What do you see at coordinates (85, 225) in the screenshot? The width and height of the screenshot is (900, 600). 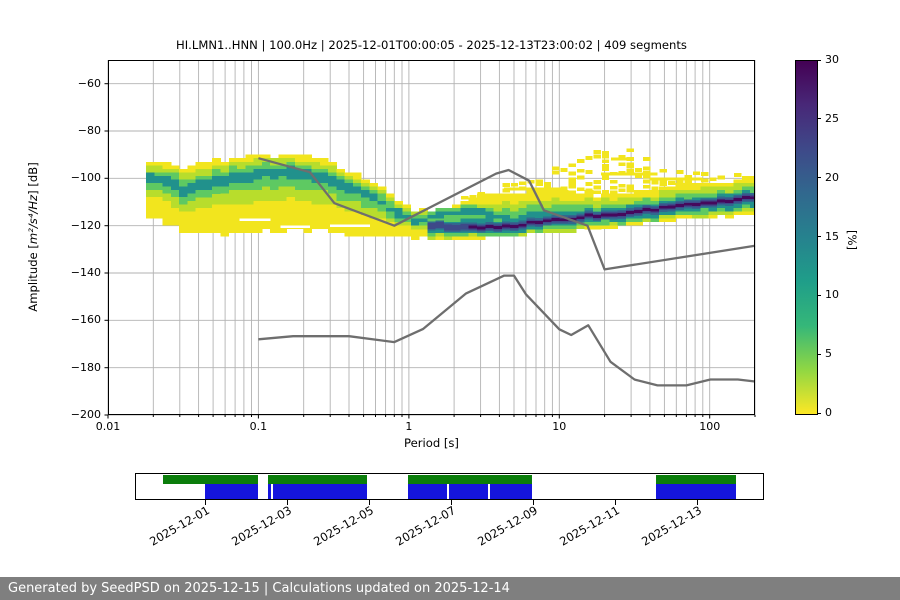 I see `y-tick-label: −120` at bounding box center [85, 225].